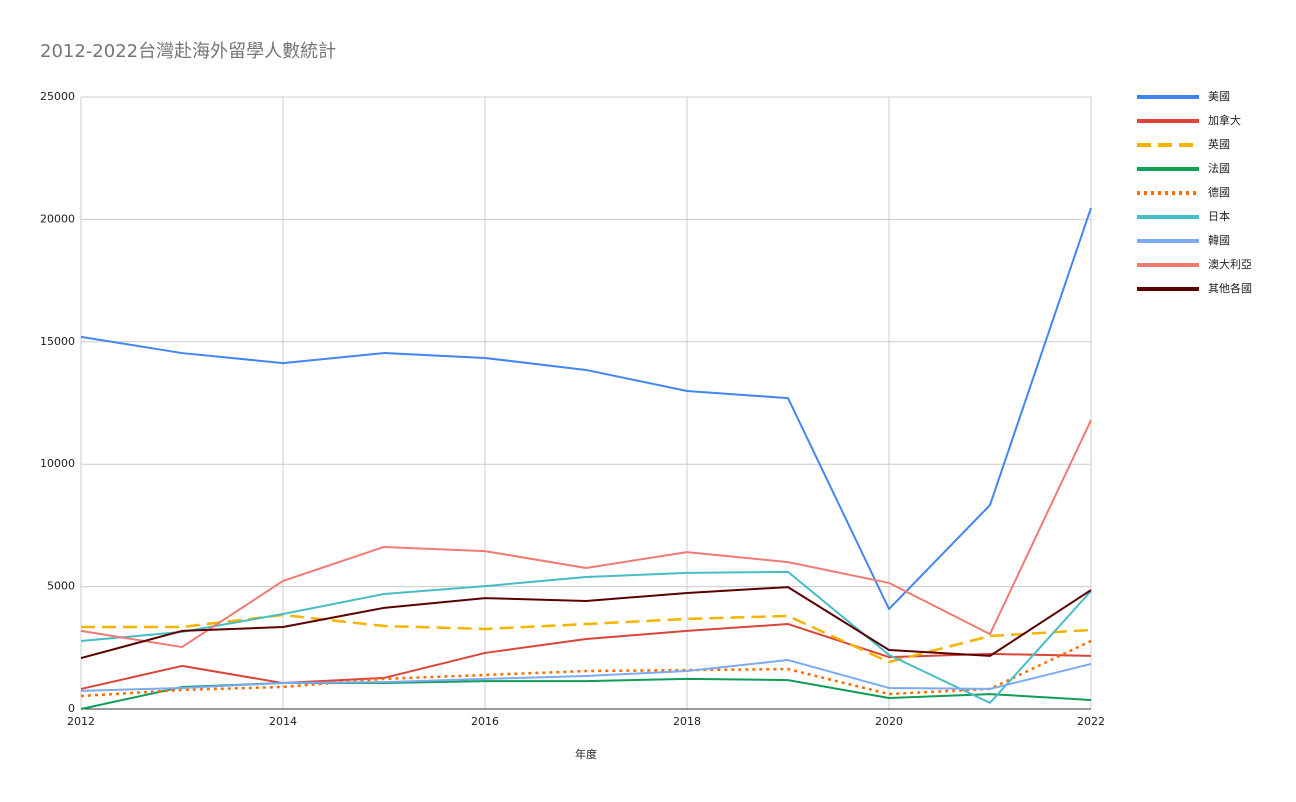 The height and width of the screenshot is (802, 1296). I want to click on legend-label: 法國, so click(1219, 168).